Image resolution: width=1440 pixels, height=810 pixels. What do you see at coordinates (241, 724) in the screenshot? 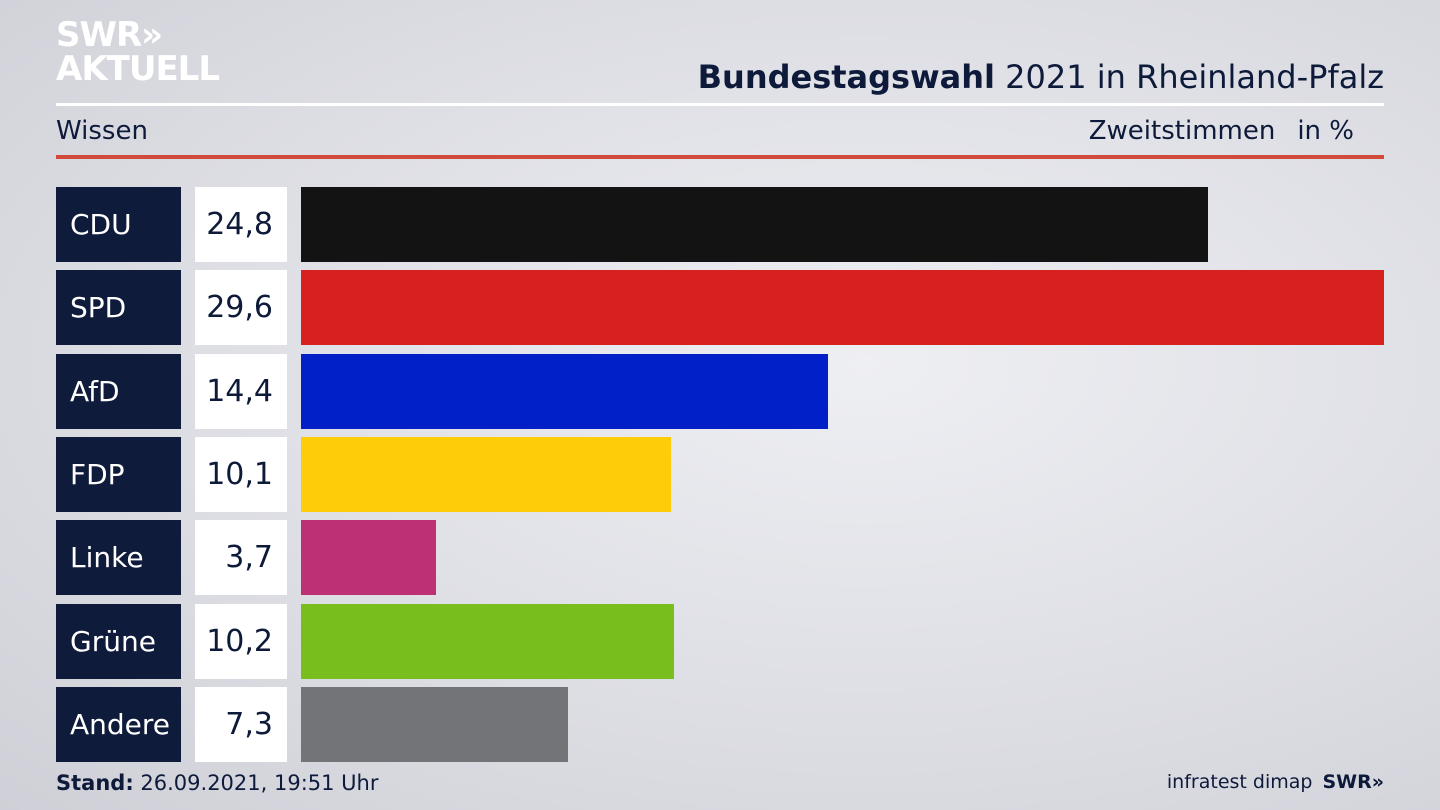
I see `value-label: 7,3` at bounding box center [241, 724].